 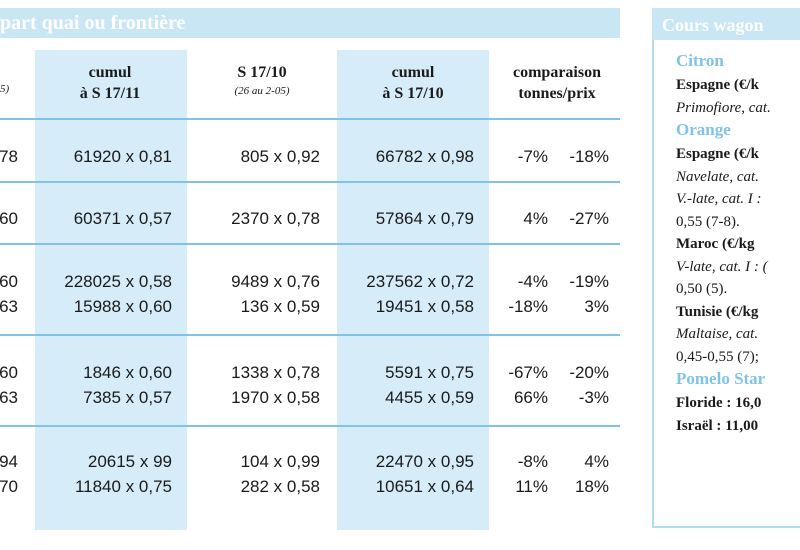 I want to click on header-title-line2: à S 17/10, so click(x=413, y=93).